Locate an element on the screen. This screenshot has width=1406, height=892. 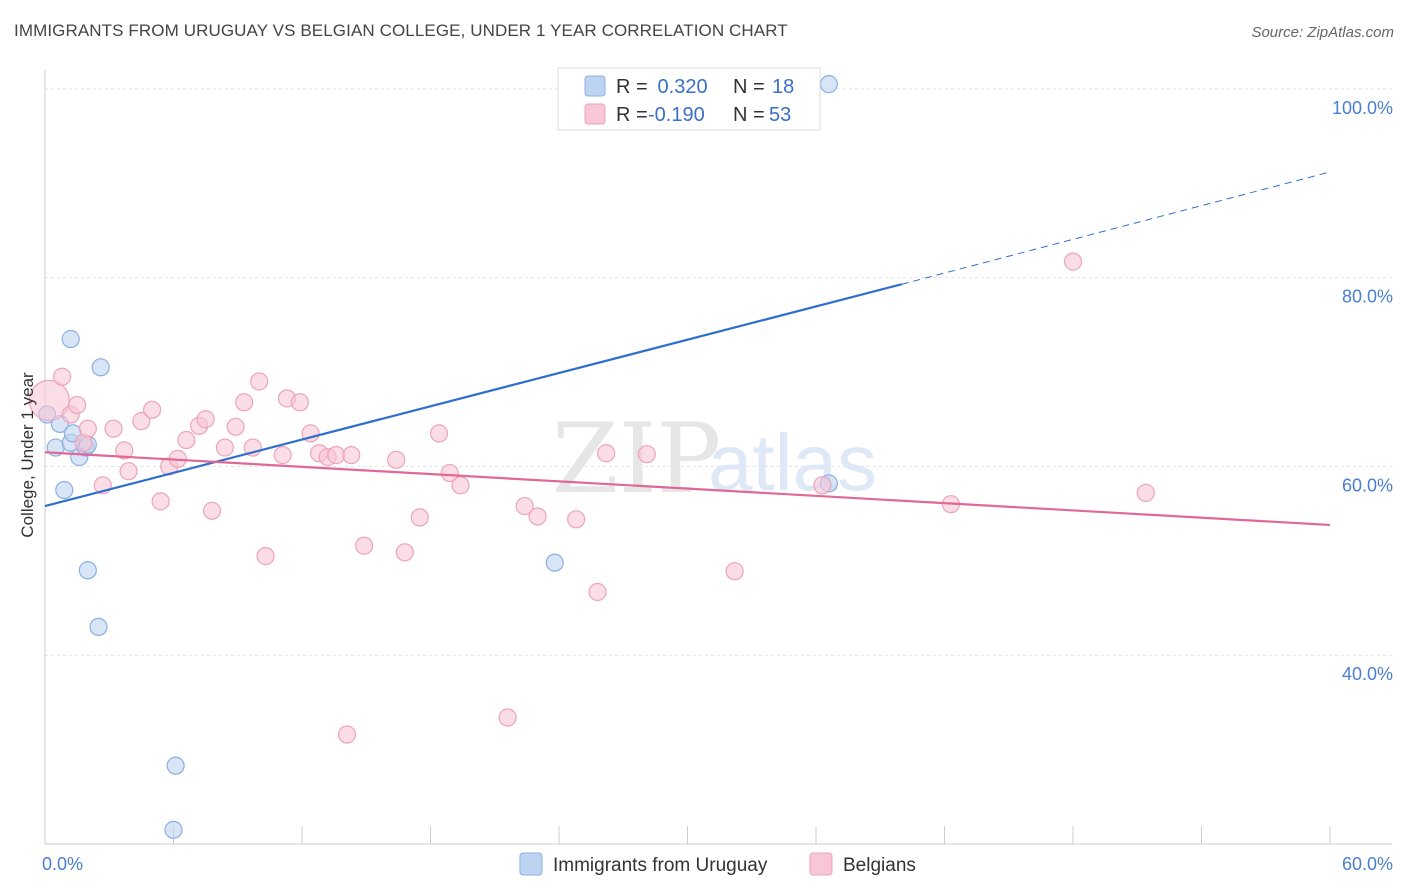
series-swatch-uruguay is located at coordinates (531, 864).